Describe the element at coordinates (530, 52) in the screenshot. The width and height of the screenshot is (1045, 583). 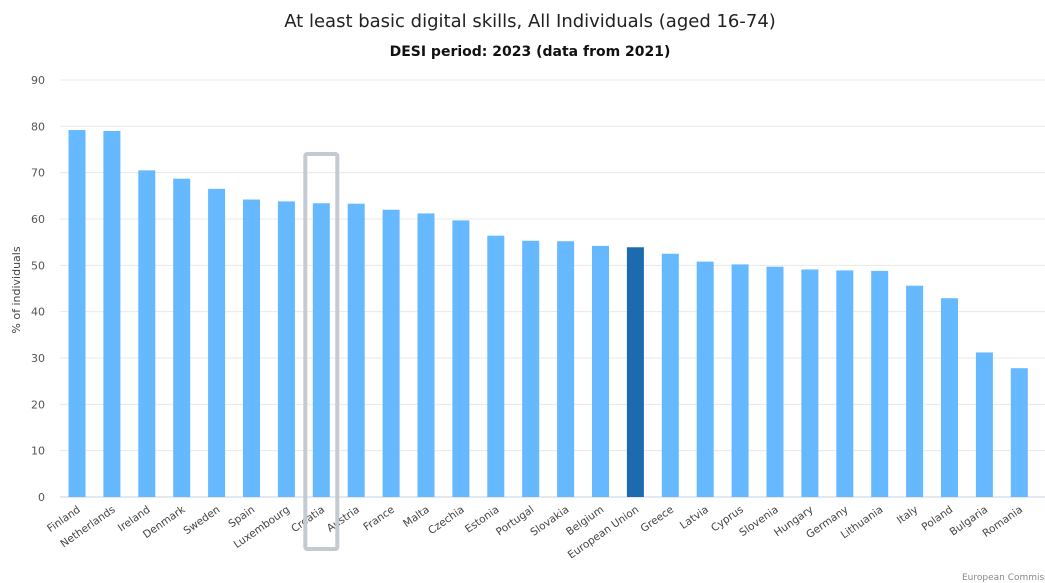
I see `chart-subtitle: DESI period: 2023 (data from 2021)` at that location.